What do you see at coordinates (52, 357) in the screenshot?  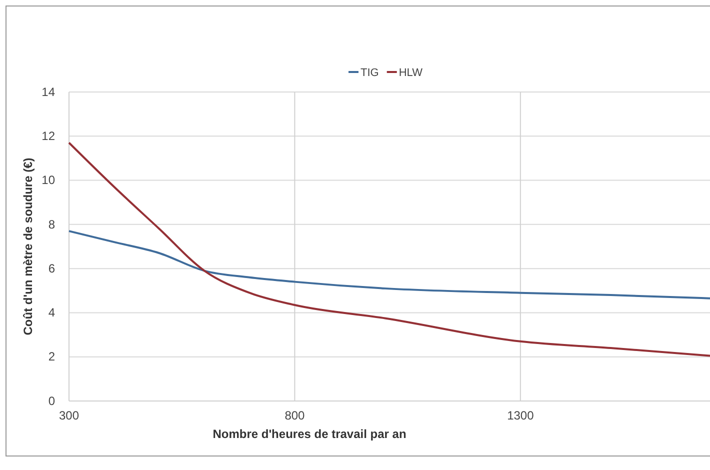 I see `y-tick-label: 2` at bounding box center [52, 357].